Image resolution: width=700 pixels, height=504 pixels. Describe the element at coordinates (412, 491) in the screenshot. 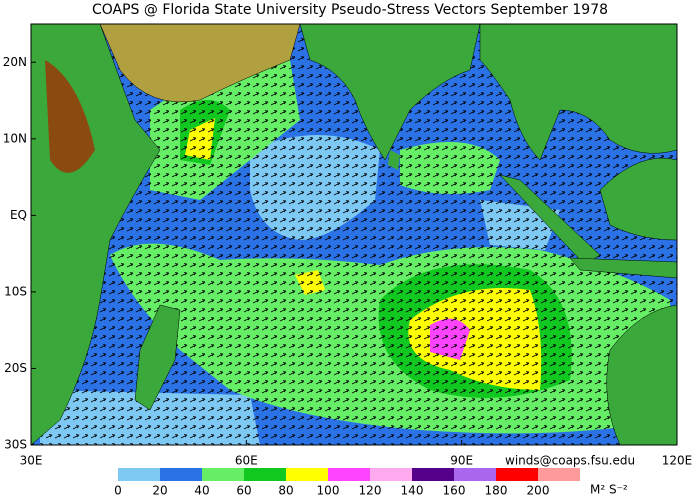

I see `colorbar-label: 140` at that location.